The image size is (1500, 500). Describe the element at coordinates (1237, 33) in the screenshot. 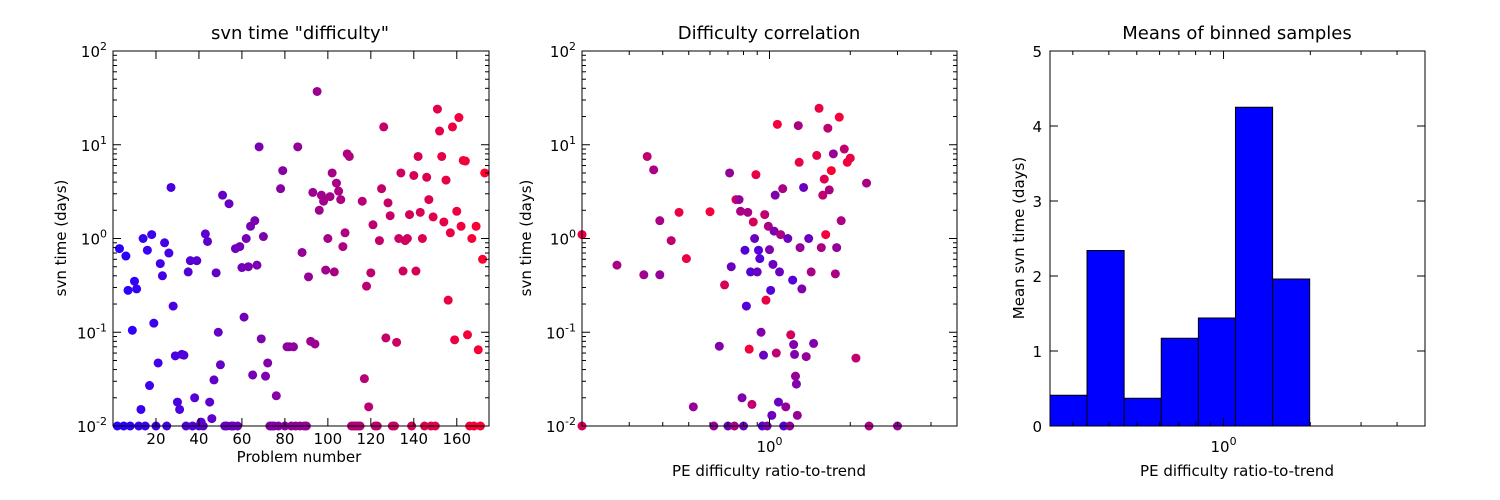

I see `chart-title: Means of binned samples` at that location.